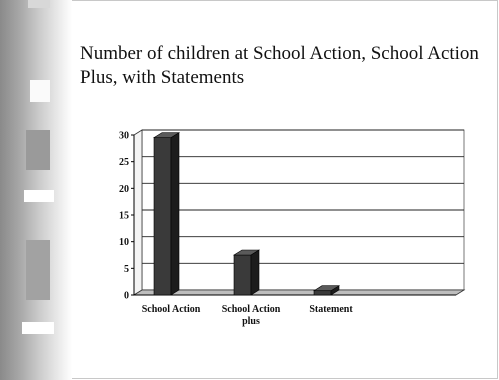 This screenshot has height=380, width=499. I want to click on decorative-side-strip, so click(36, 190).